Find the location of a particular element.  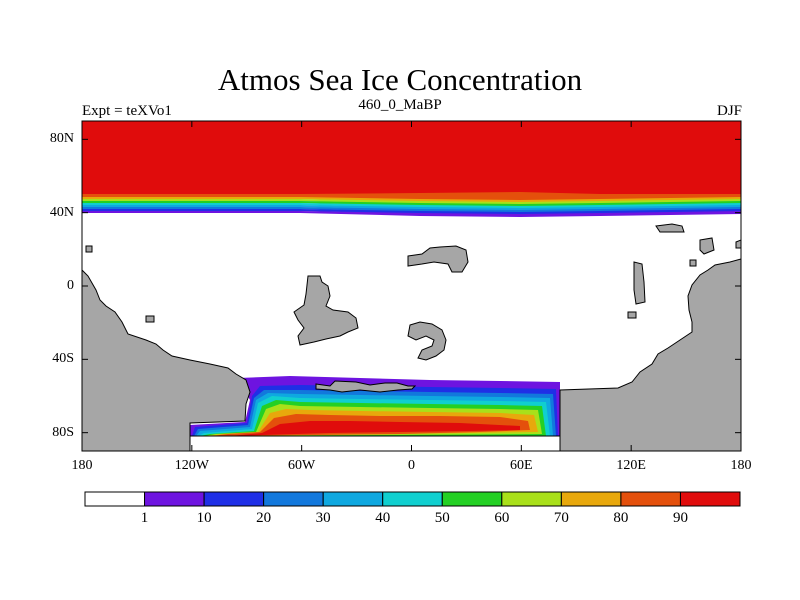

northern-ice-field is located at coordinates (411, 169).